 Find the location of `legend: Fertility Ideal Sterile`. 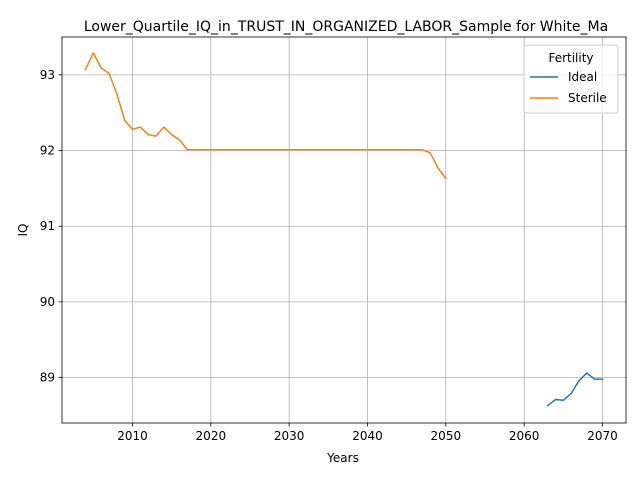

legend: Fertility Ideal Sterile is located at coordinates (571, 79).